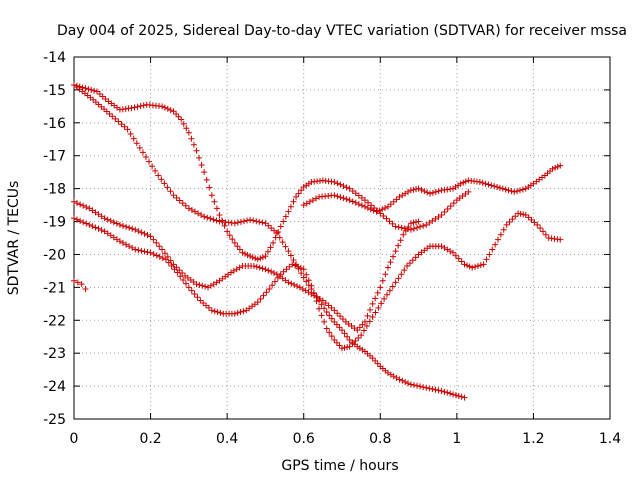 Image resolution: width=640 pixels, height=480 pixels. I want to click on y-tick-label: -22, so click(54, 321).